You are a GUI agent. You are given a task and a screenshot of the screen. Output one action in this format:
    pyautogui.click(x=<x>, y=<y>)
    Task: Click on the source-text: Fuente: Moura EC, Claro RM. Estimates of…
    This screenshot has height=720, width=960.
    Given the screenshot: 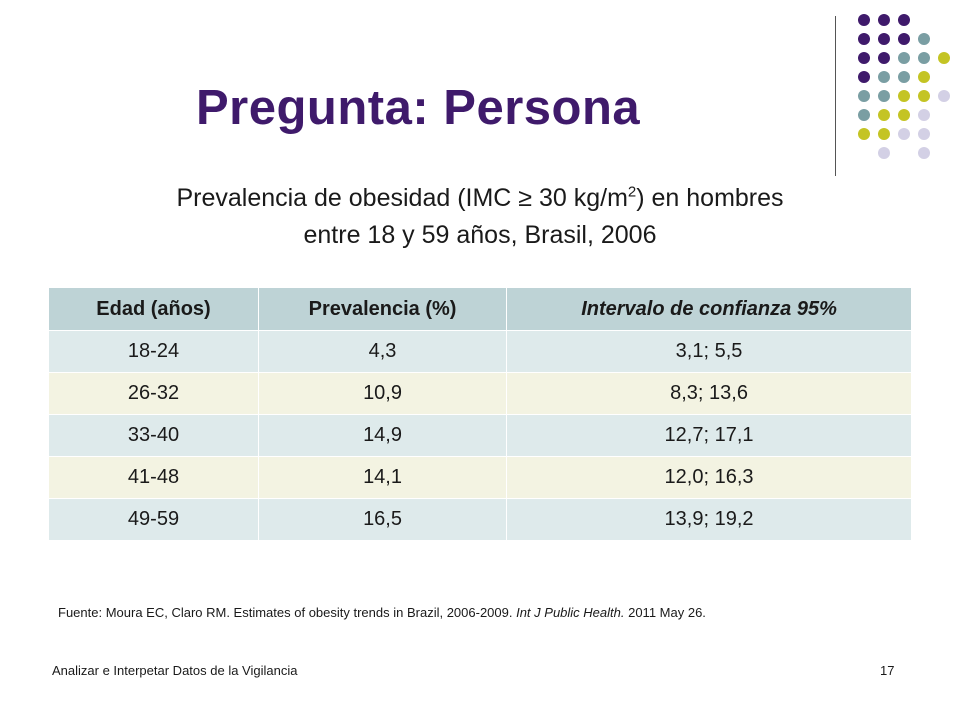 What is the action you would take?
    pyautogui.click(x=287, y=612)
    